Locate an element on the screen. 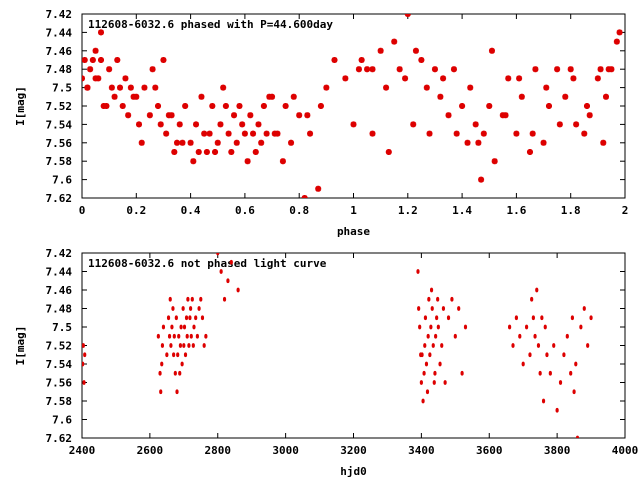 The height and width of the screenshot is (480, 640). x-tick-label: 3000 is located at coordinates (285, 450).